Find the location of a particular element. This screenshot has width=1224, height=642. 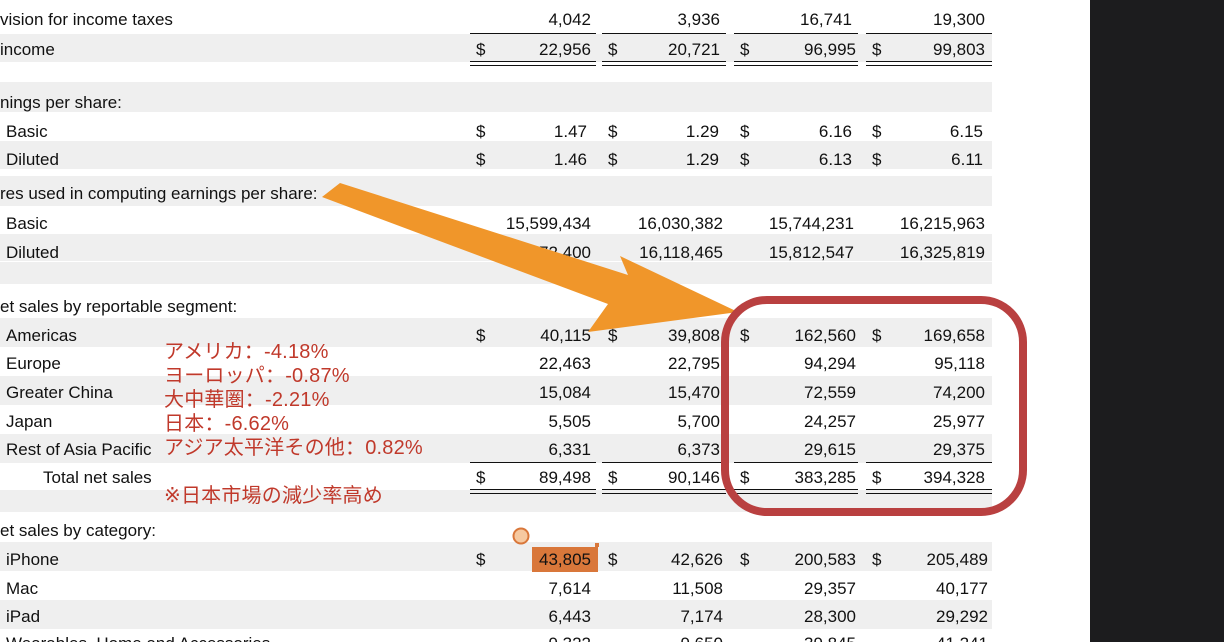

cell-value: 24,257 is located at coordinates (830, 421).